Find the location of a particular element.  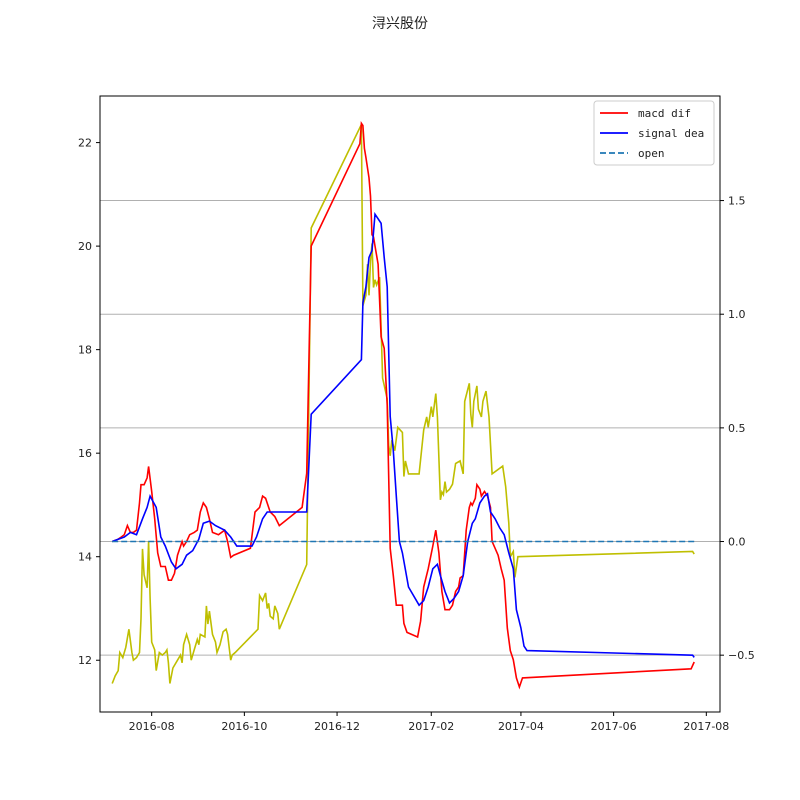

chart-title: 浔兴股份 is located at coordinates (400, 24).